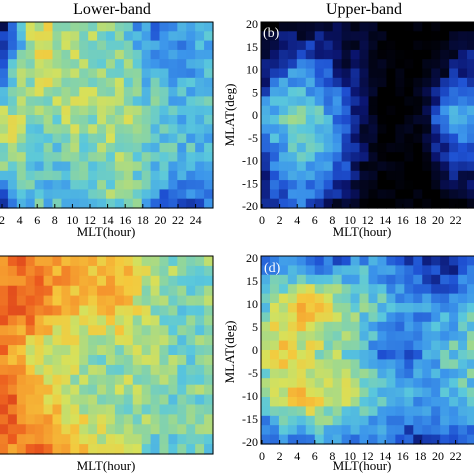  I want to click on x-tick-label: 12, so click(368, 220).